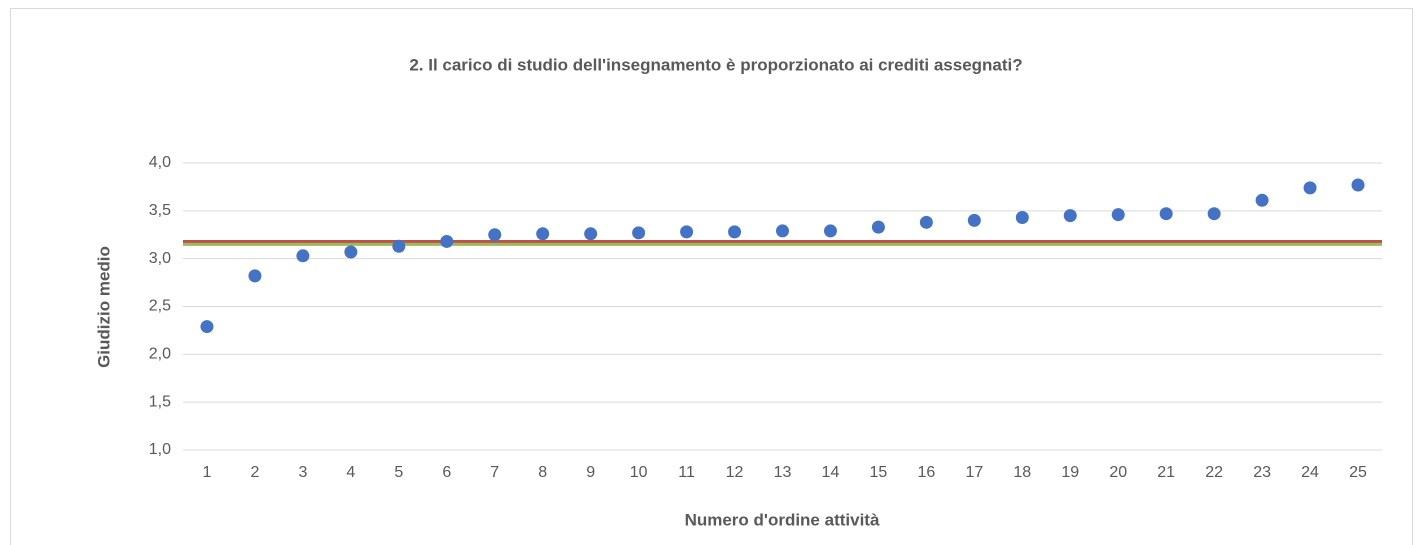  I want to click on x-tick-label: 23, so click(1262, 472).